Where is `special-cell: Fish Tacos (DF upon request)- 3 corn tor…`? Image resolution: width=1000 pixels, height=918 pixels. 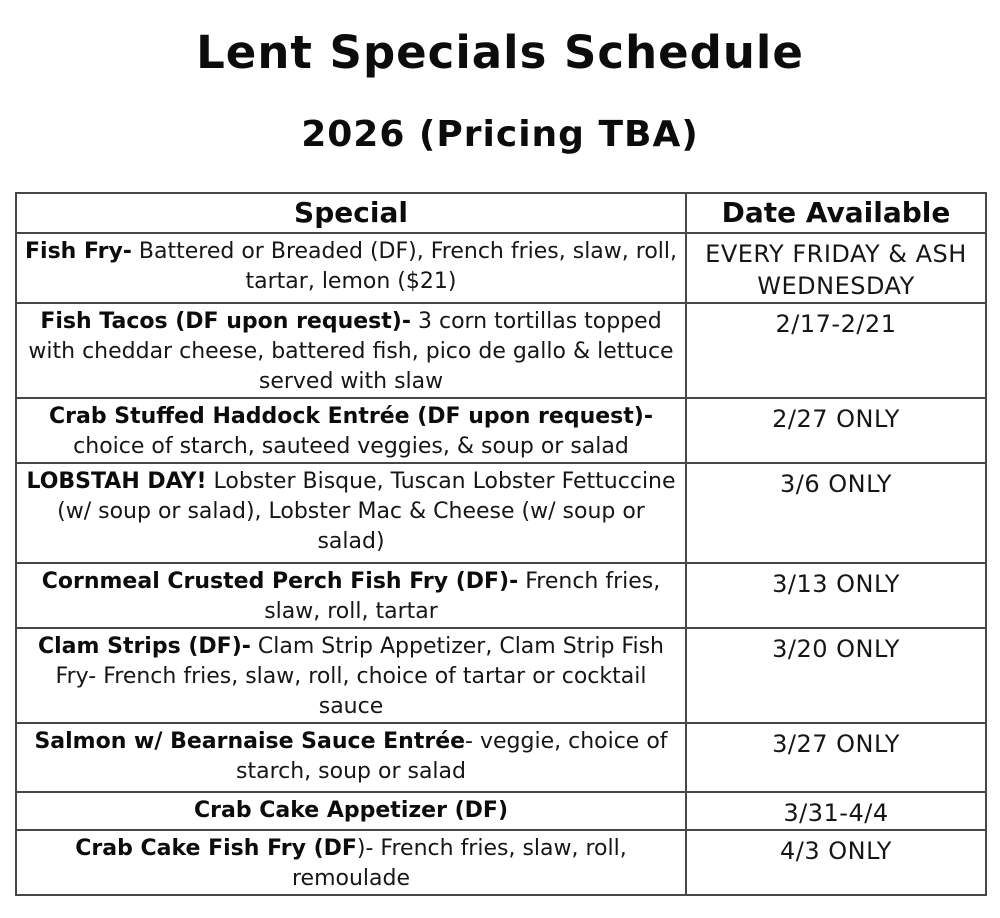 special-cell: Fish Tacos (DF upon request)- 3 corn tor… is located at coordinates (351, 350).